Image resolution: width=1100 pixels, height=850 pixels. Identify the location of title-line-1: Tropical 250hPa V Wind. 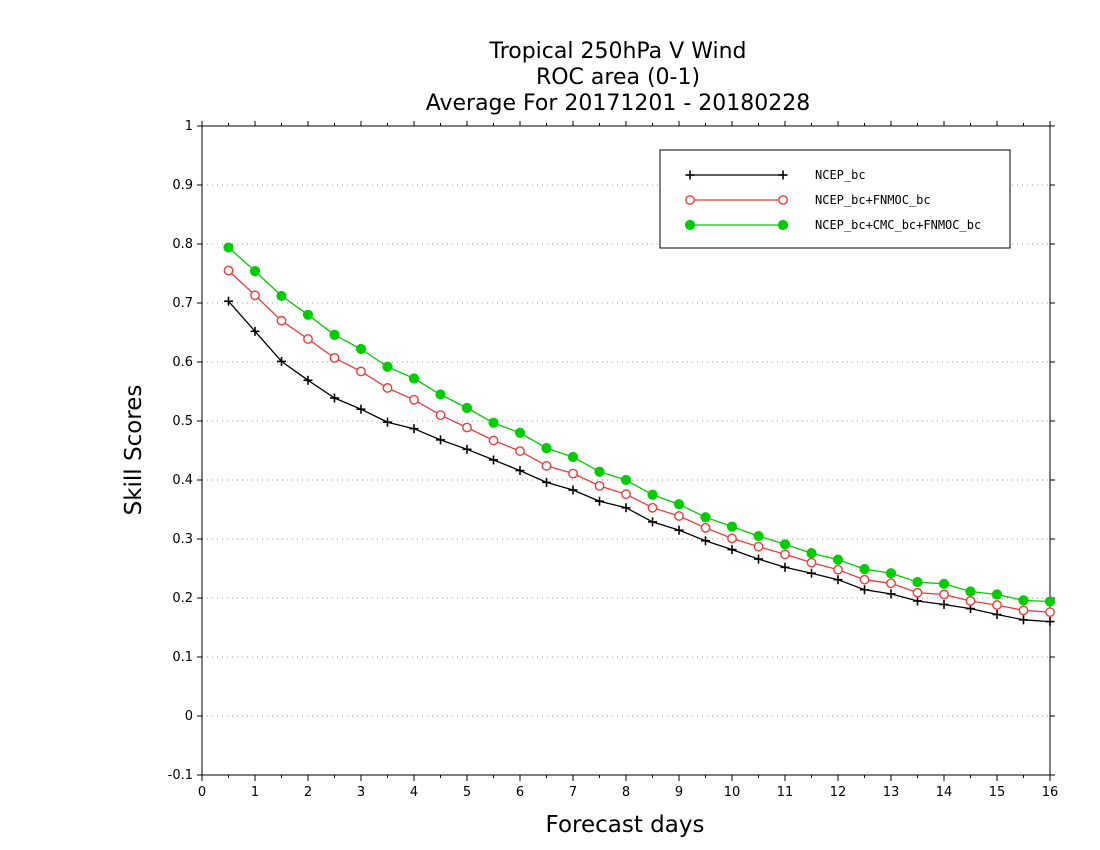
(617, 51).